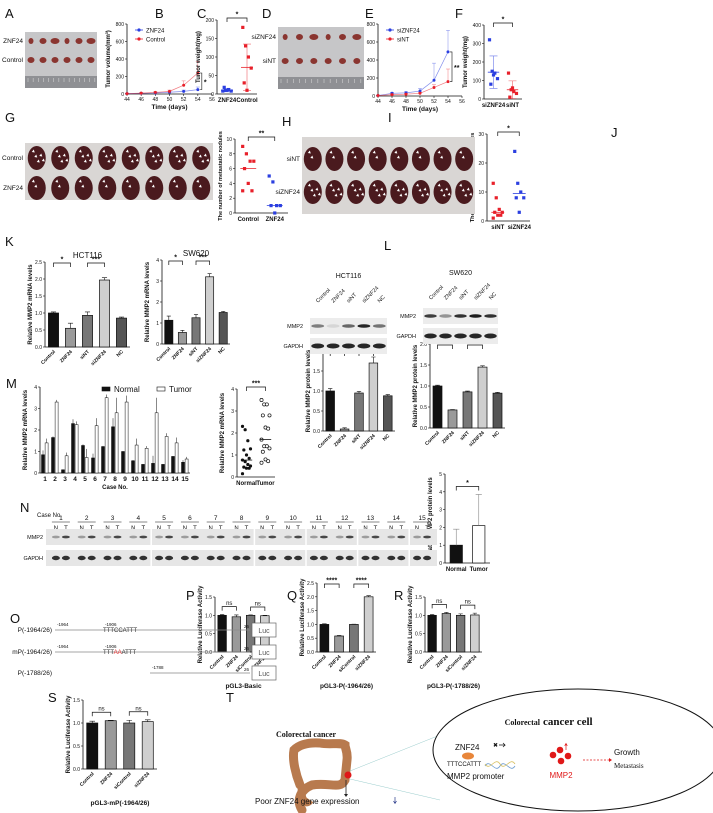 This screenshot has height=813, width=713. What do you see at coordinates (373, 397) in the screenshot?
I see `bar-siZNF24` at bounding box center [373, 397].